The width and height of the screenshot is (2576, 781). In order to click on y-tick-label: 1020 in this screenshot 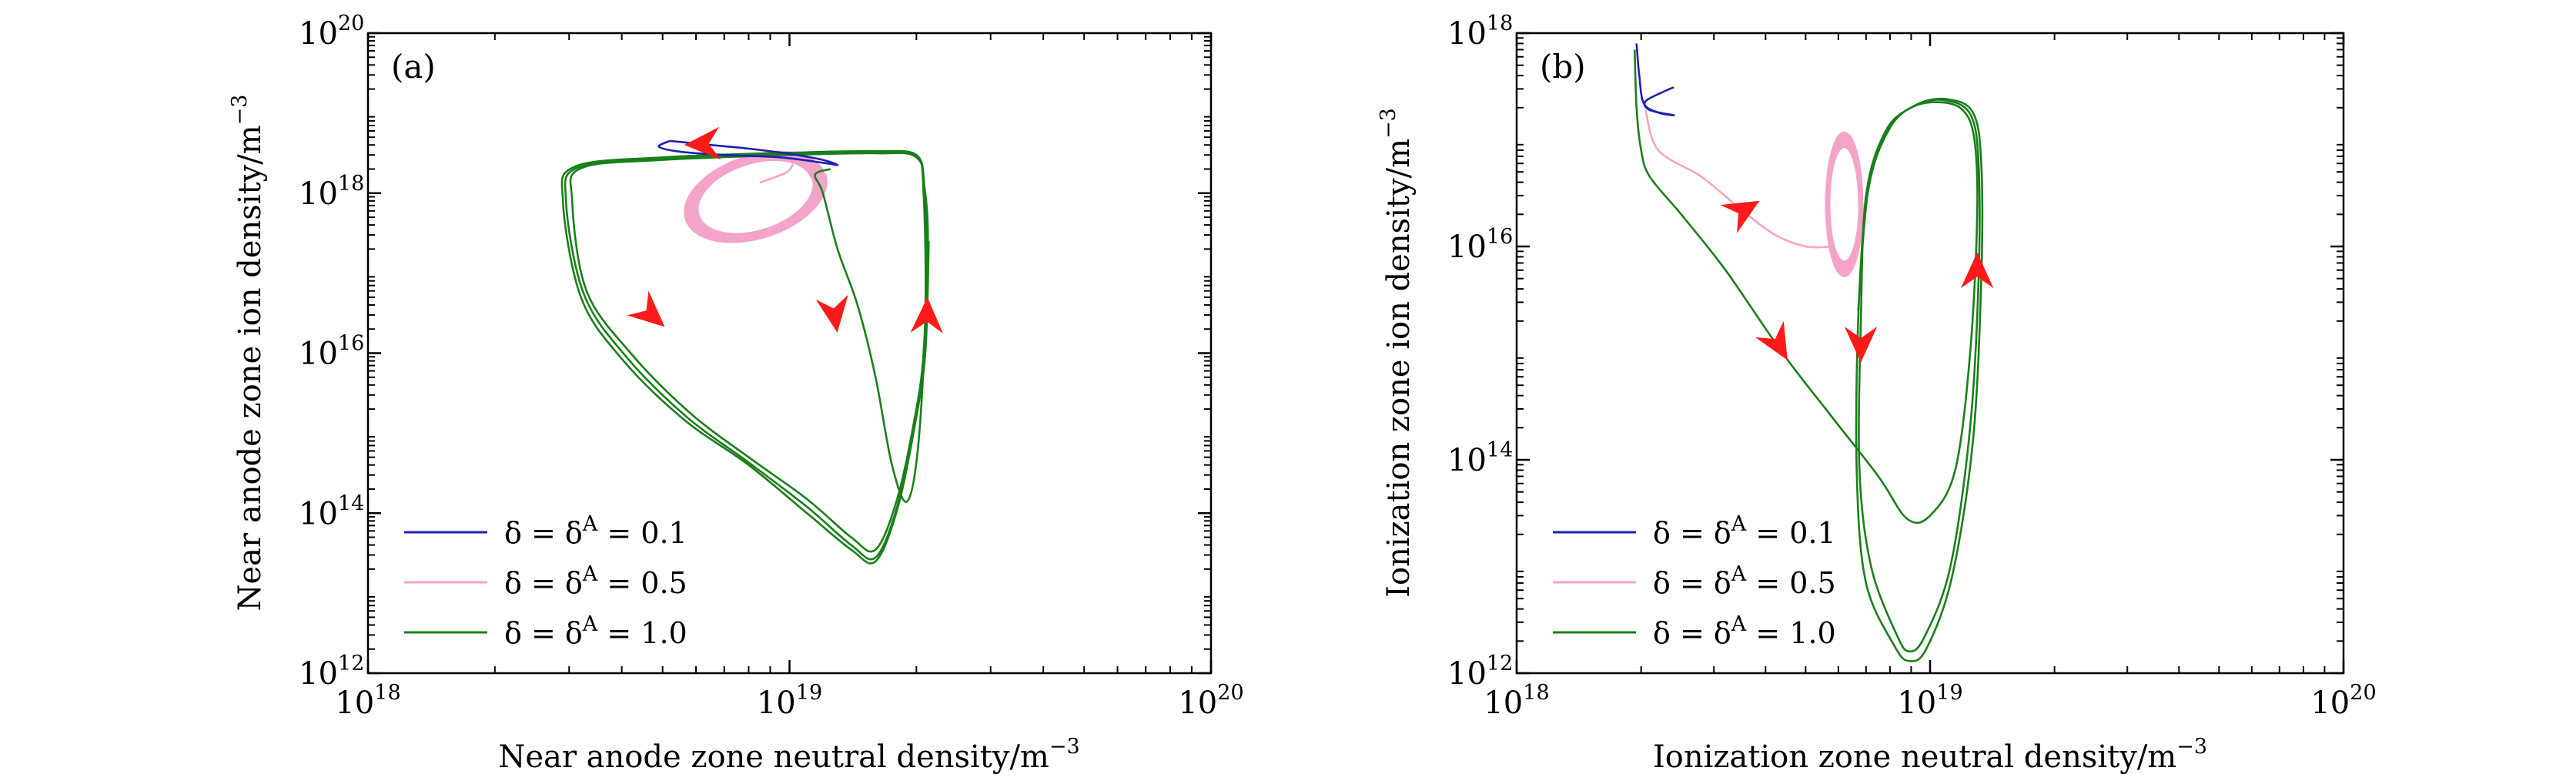, I will do `click(331, 32)`.